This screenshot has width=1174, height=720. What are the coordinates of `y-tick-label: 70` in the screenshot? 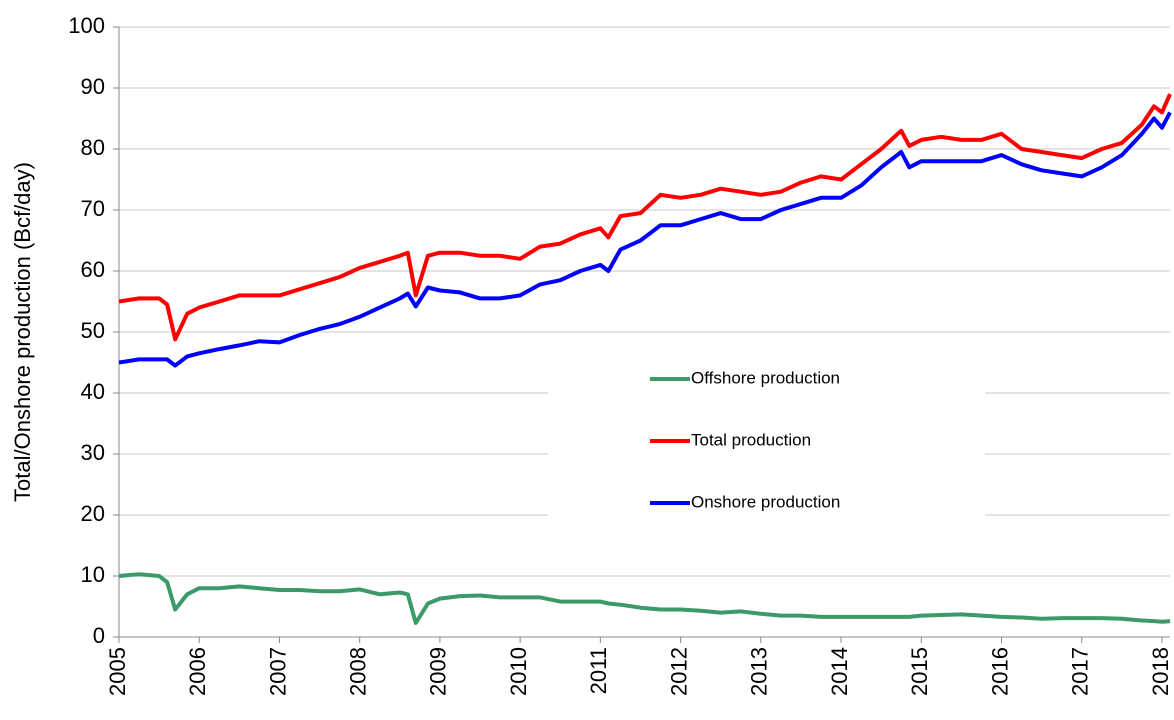 It's located at (93, 208).